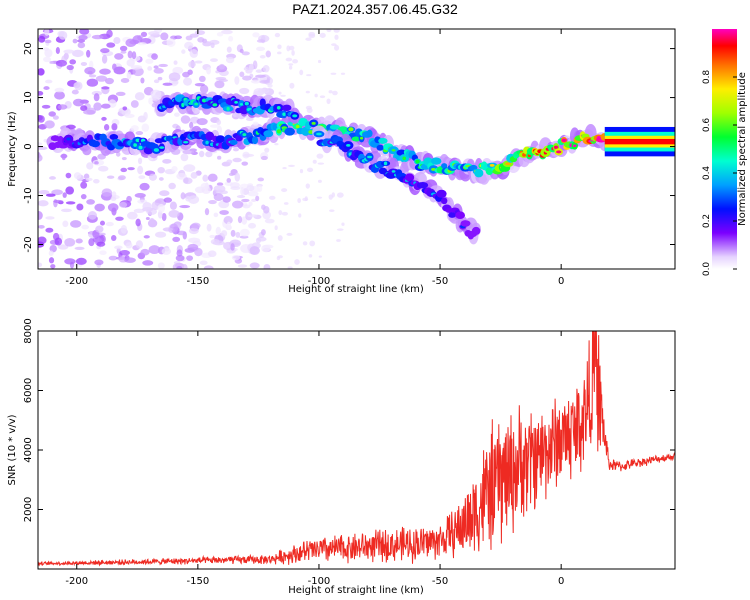  I want to click on snr-y-label: SNR (10 * v/v), so click(12, 449).